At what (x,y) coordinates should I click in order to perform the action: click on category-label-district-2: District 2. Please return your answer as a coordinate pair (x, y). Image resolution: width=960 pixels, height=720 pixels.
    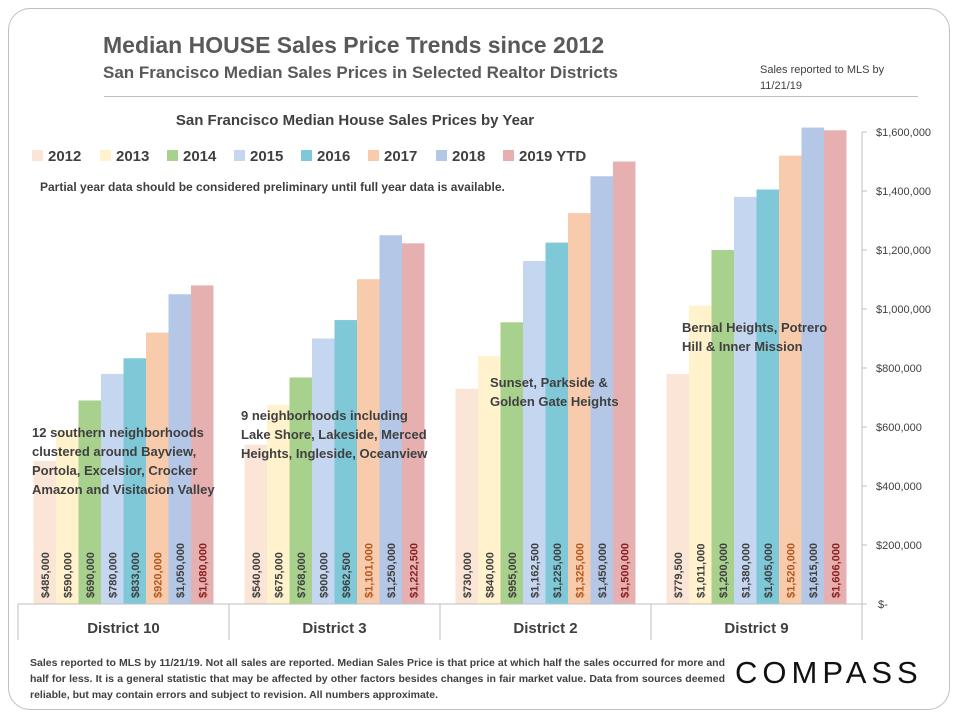
    Looking at the image, I should click on (545, 628).